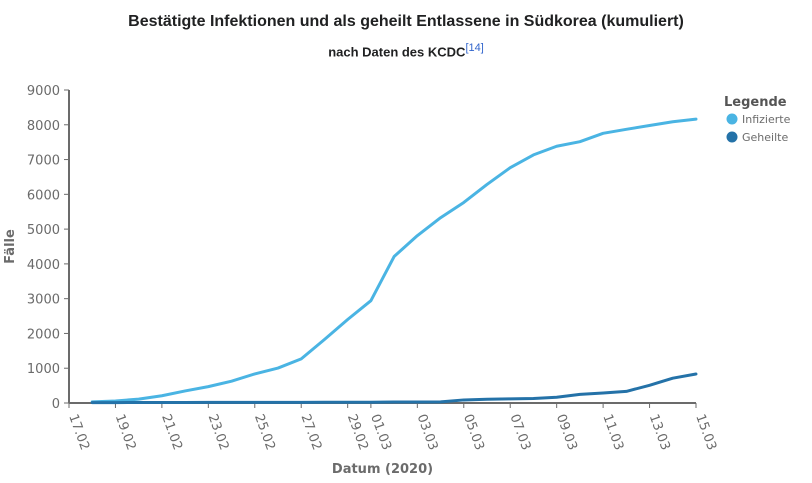 This screenshot has width=812, height=483. I want to click on x-tick-label: 15.03, so click(705, 432).